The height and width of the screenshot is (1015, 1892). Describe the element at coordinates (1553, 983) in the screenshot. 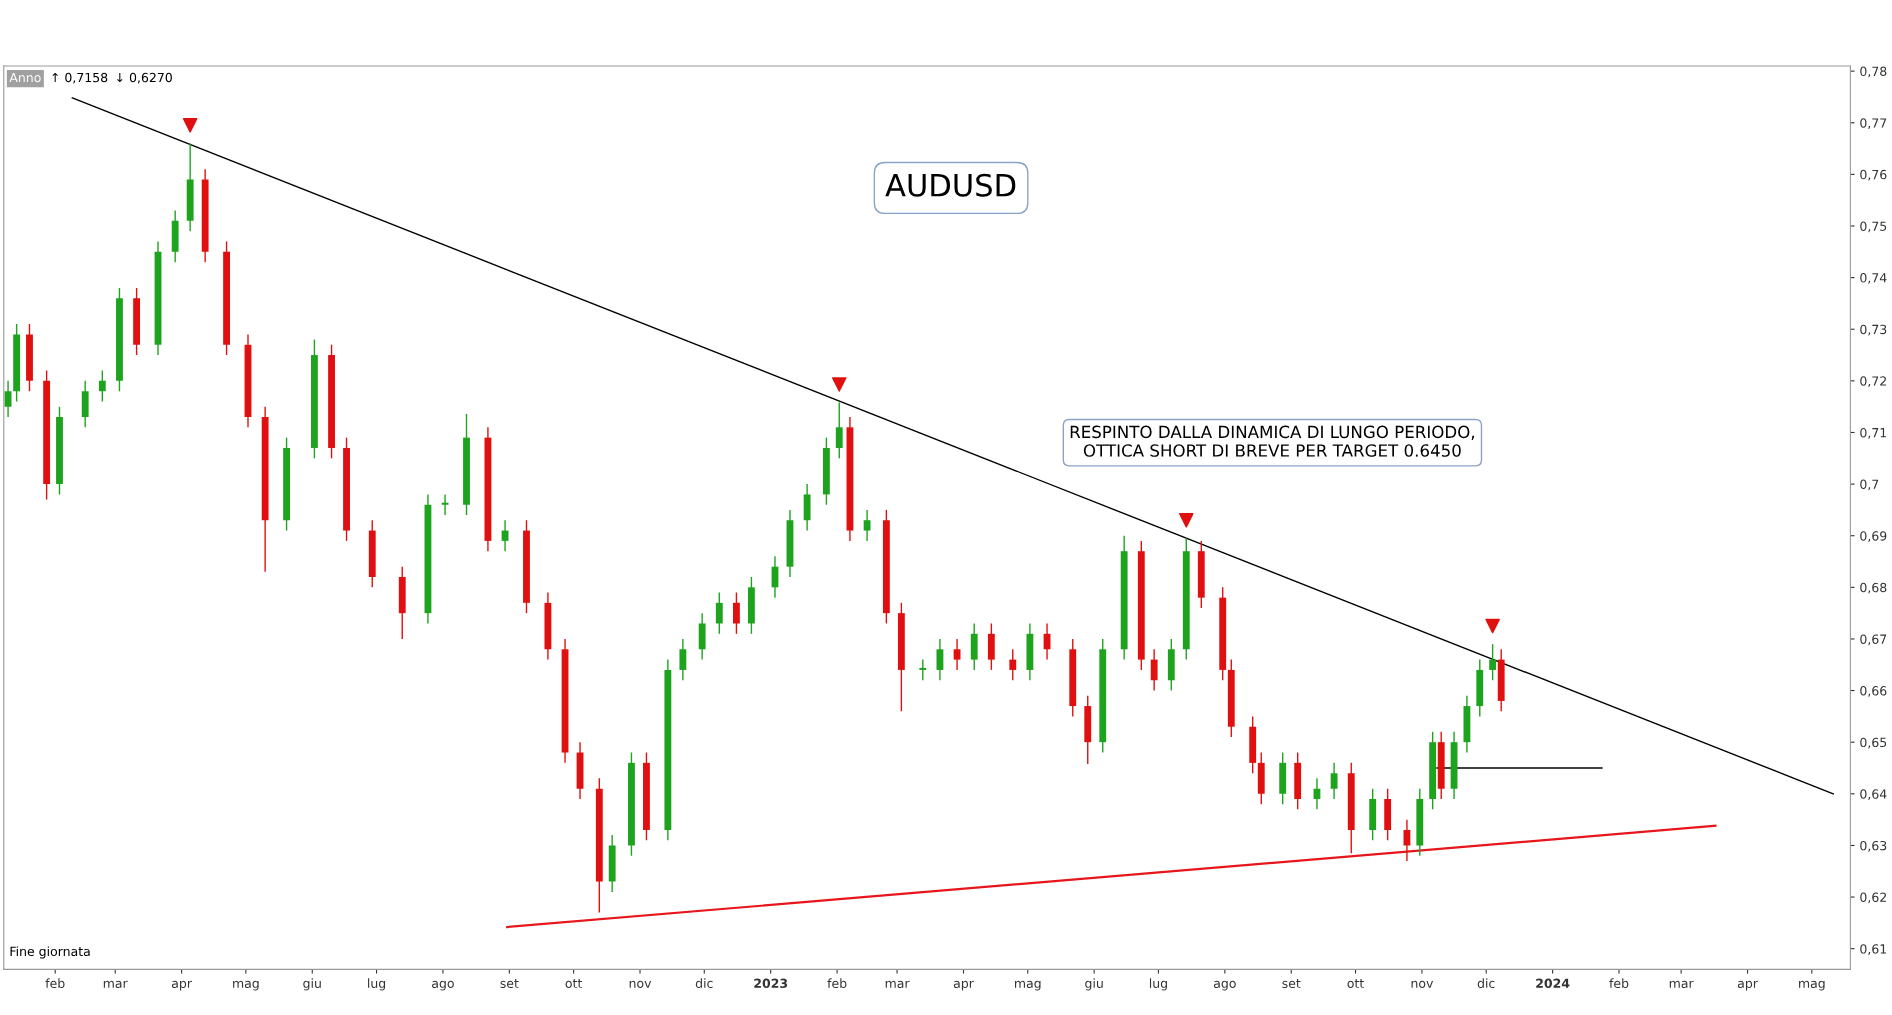

I see `x-tick-label: 2024` at that location.